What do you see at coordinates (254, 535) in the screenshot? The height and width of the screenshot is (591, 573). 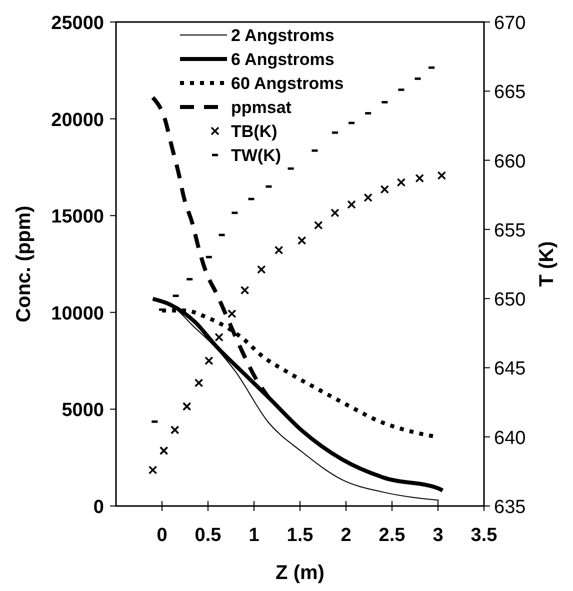 I see `x-tick-label: 1` at bounding box center [254, 535].